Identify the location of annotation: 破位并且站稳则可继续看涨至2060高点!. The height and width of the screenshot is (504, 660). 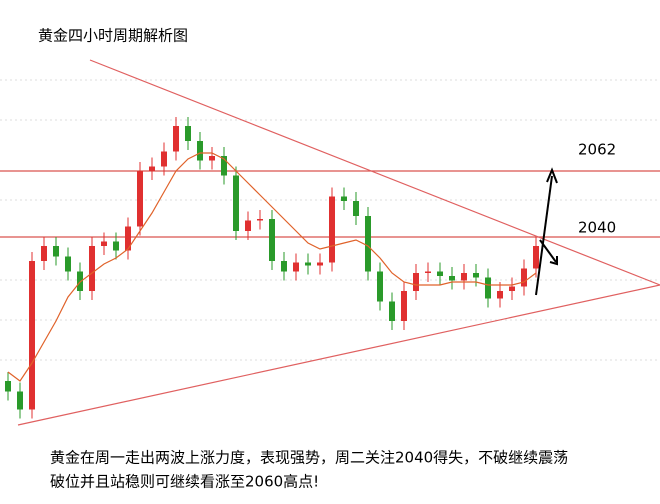
(184, 482).